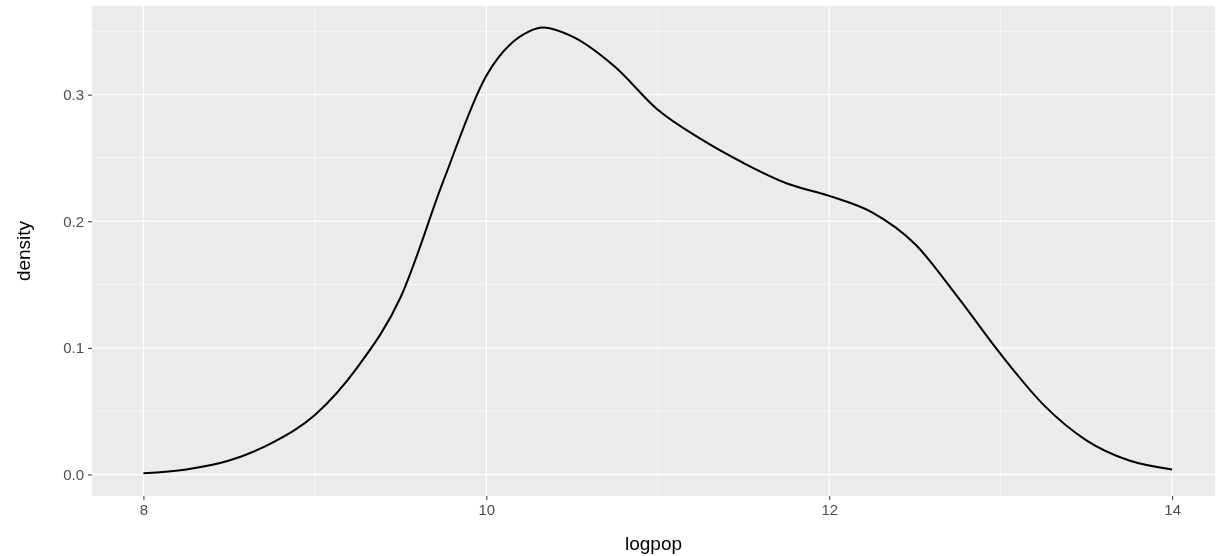  I want to click on y-tick-label: 0.0, so click(73, 474).